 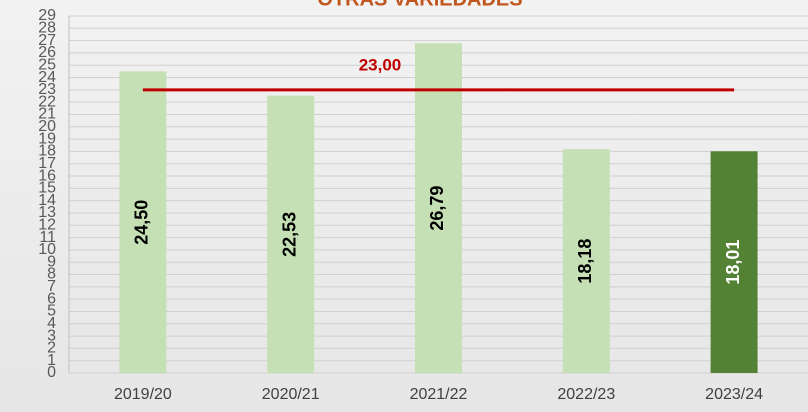 I want to click on y-tick-label: 1, so click(x=51, y=360).